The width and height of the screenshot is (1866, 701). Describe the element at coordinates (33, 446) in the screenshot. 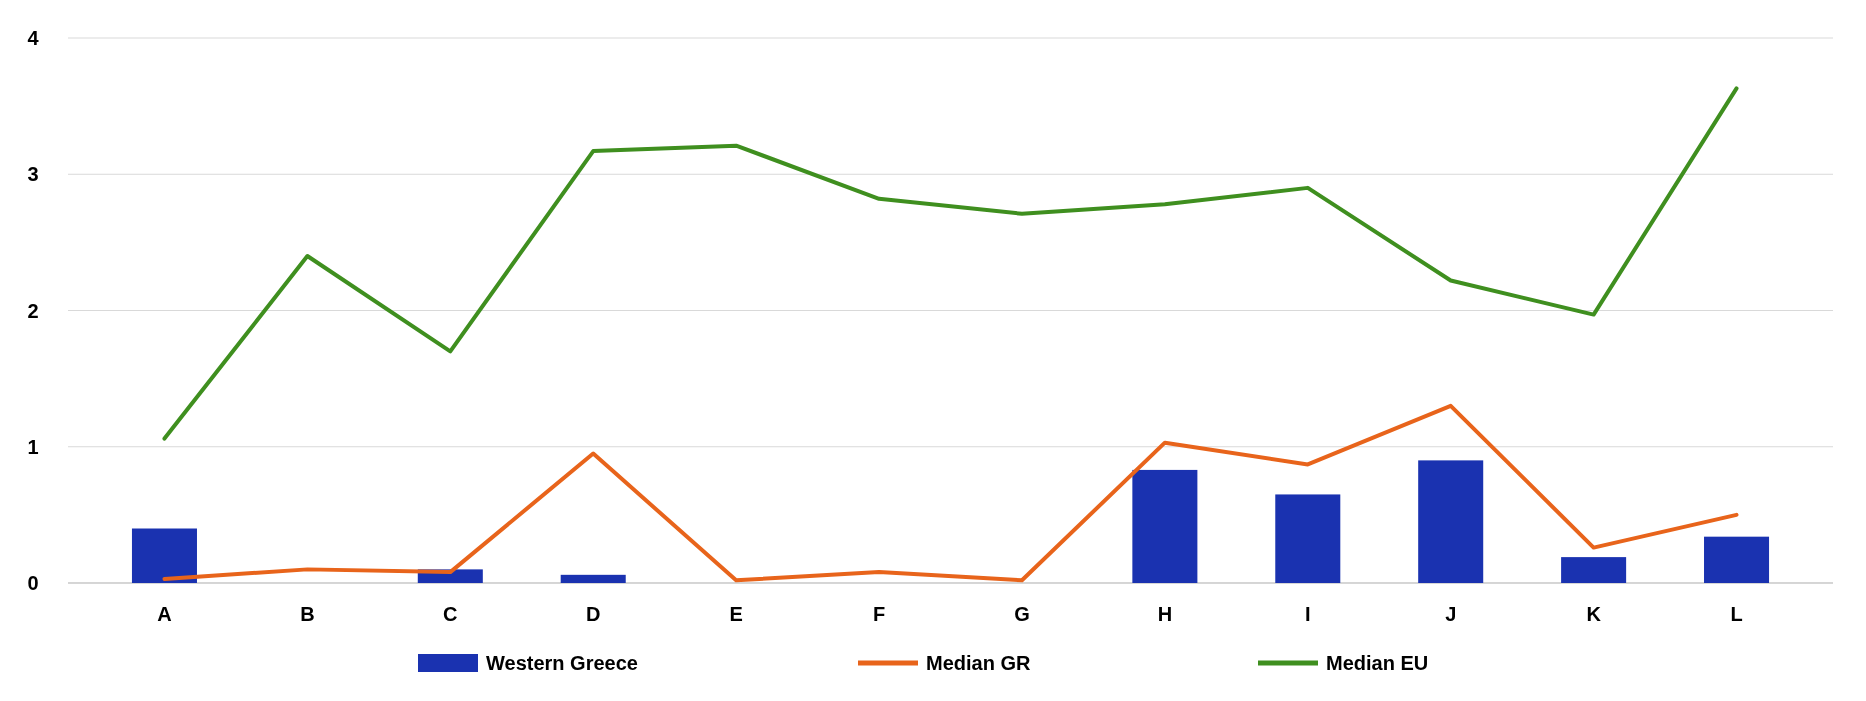

I see `y-tick-label: 1` at that location.